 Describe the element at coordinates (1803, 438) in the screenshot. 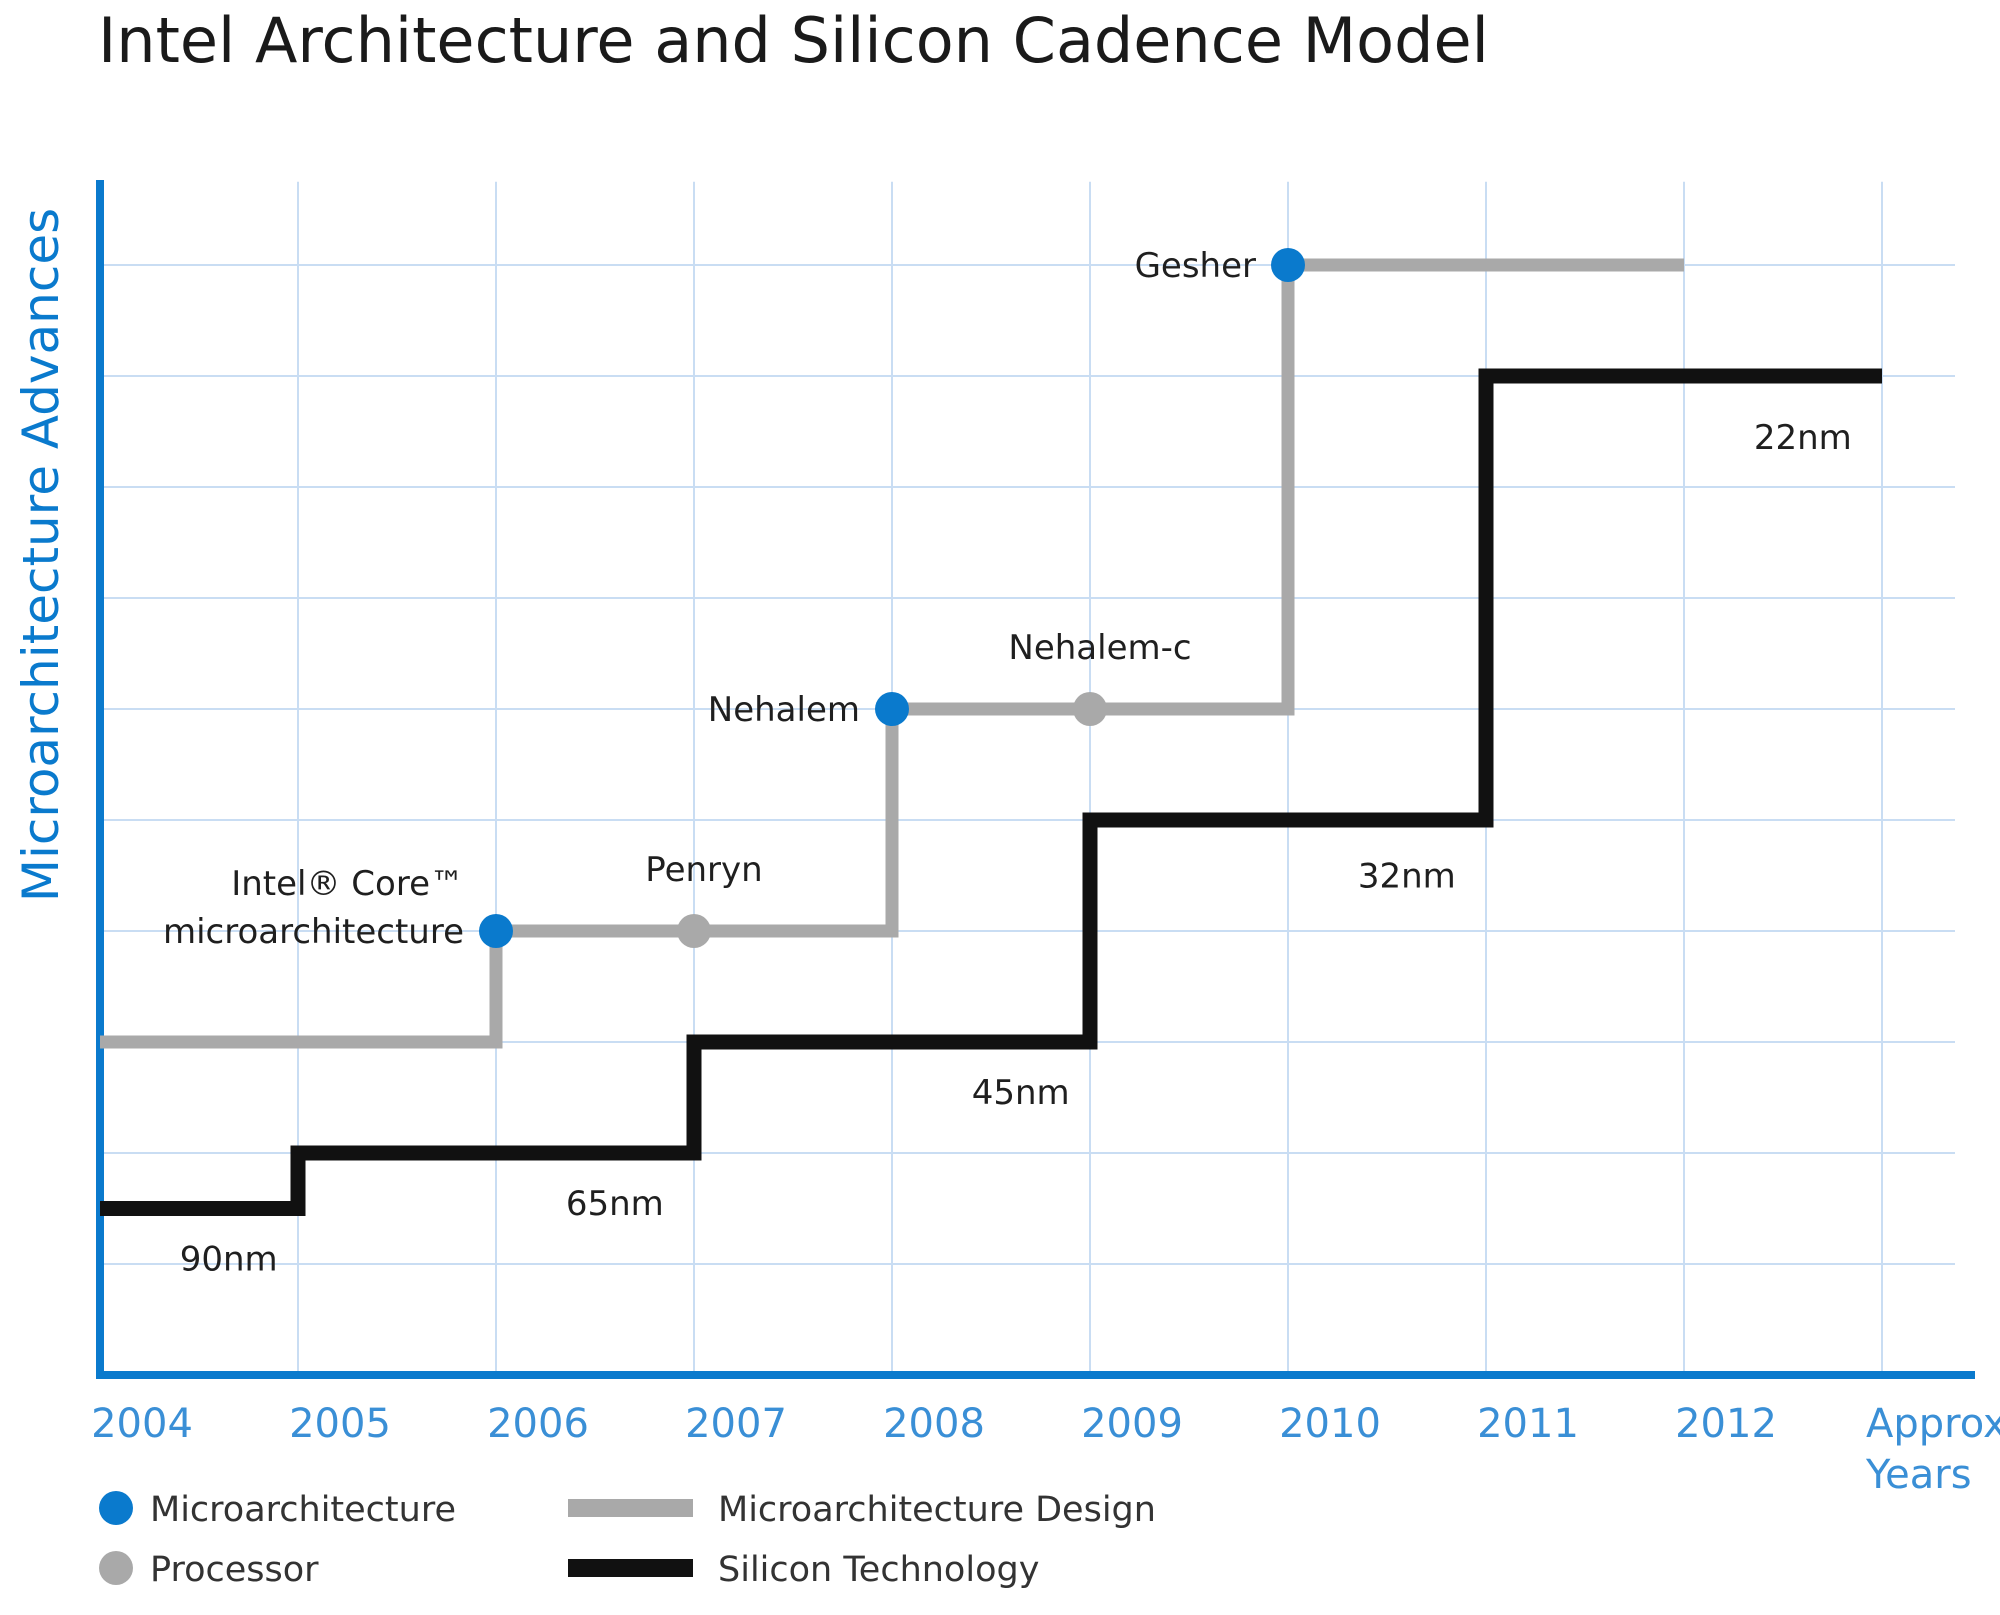

I see `process-label-22nm: 22nm` at that location.